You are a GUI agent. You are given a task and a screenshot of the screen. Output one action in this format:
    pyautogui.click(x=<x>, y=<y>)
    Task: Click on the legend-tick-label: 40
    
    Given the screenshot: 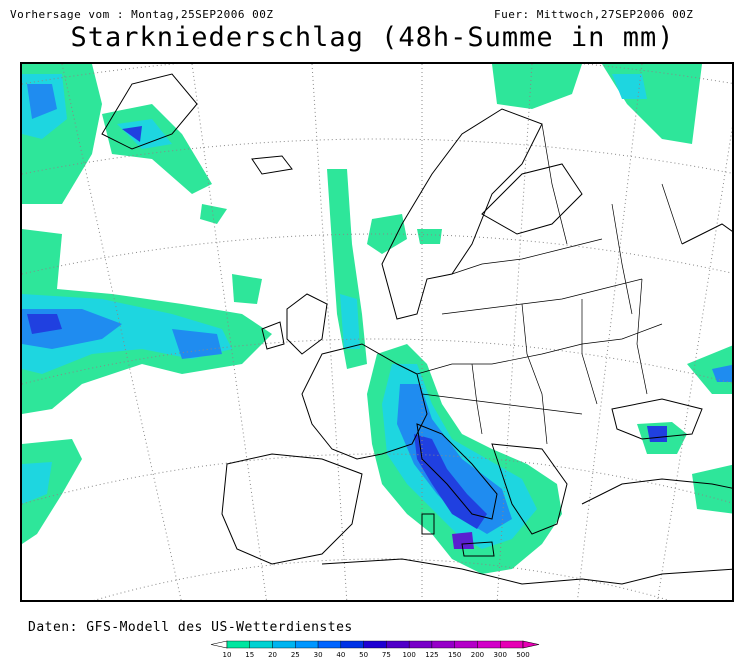 What is the action you would take?
    pyautogui.click(x=340, y=655)
    